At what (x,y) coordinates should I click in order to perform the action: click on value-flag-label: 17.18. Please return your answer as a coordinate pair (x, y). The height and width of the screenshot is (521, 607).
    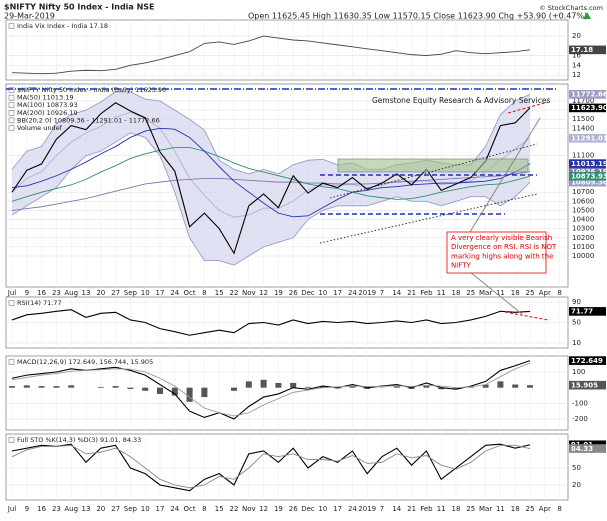
    Looking at the image, I should click on (582, 50).